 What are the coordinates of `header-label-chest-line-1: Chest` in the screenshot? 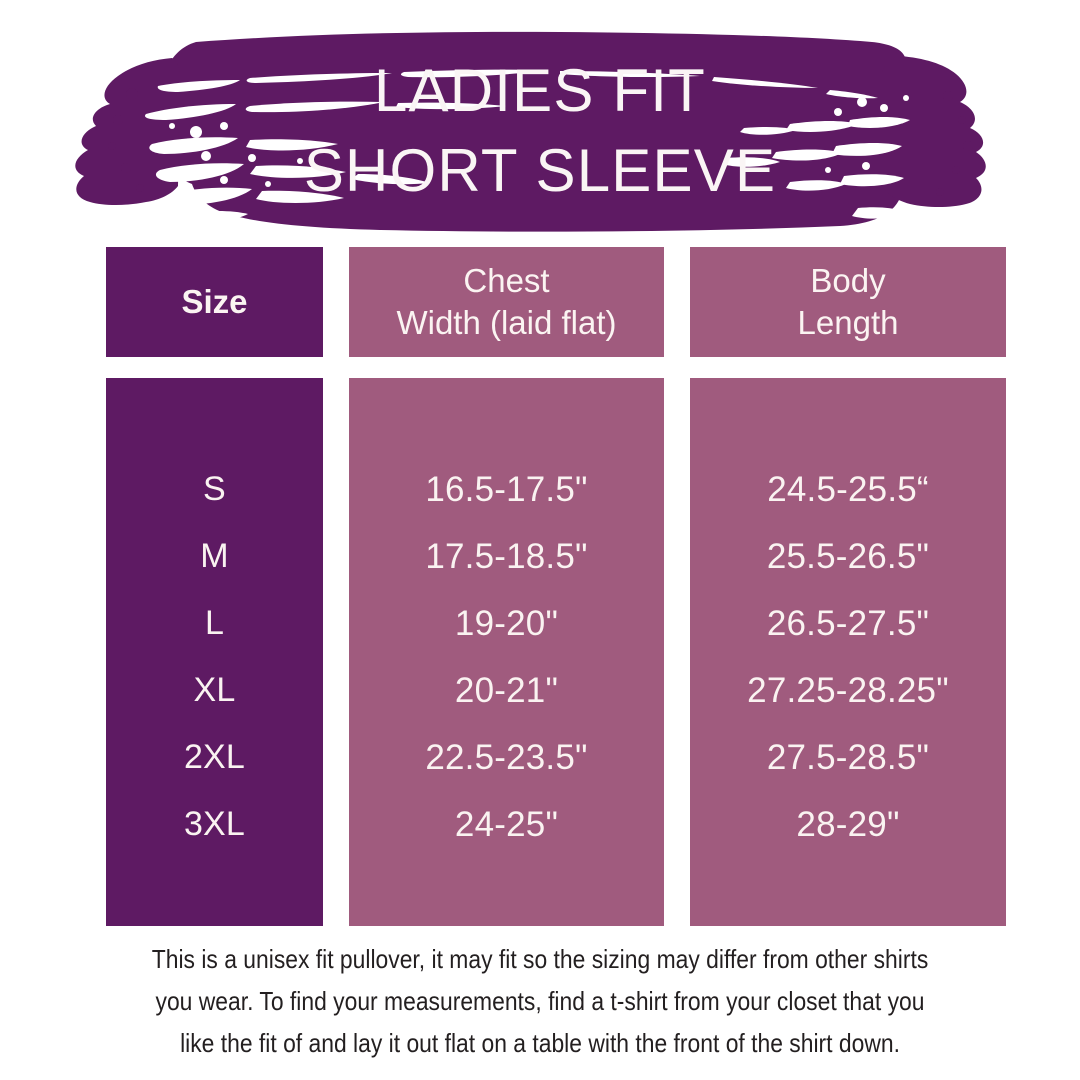 It's located at (506, 280).